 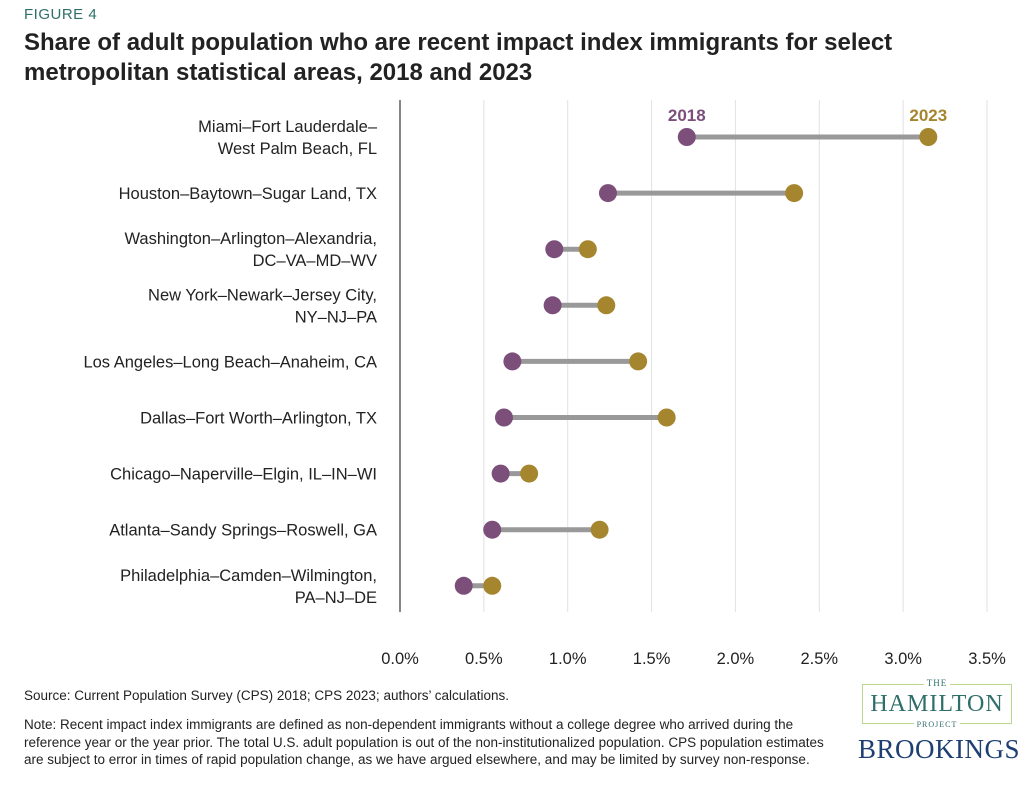 I want to click on x-tick-label: 2.0%, so click(x=736, y=659).